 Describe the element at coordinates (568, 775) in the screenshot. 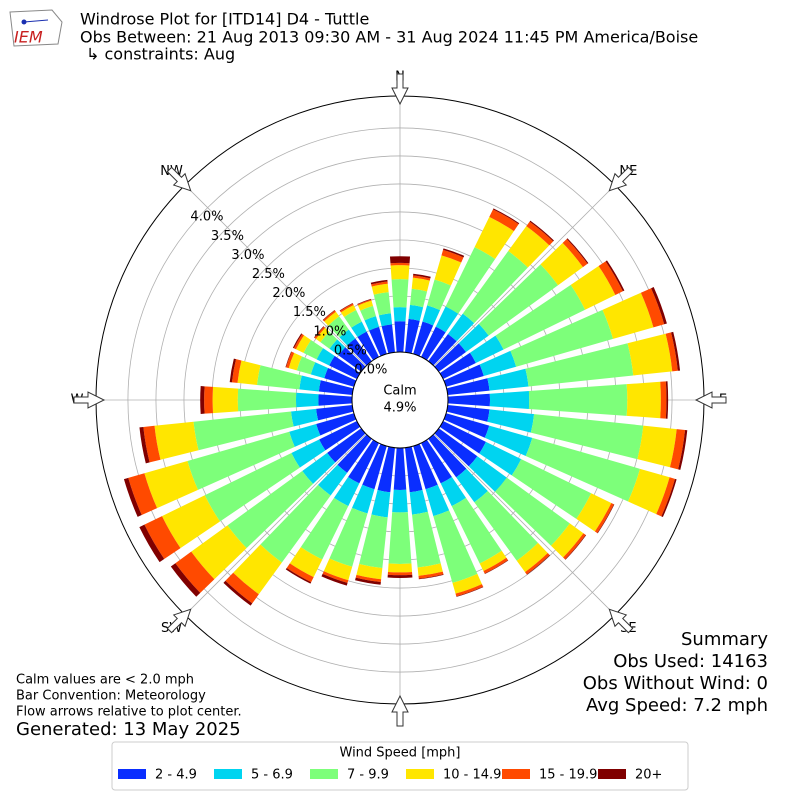

I see `legend-label: 15 - 19.9` at that location.